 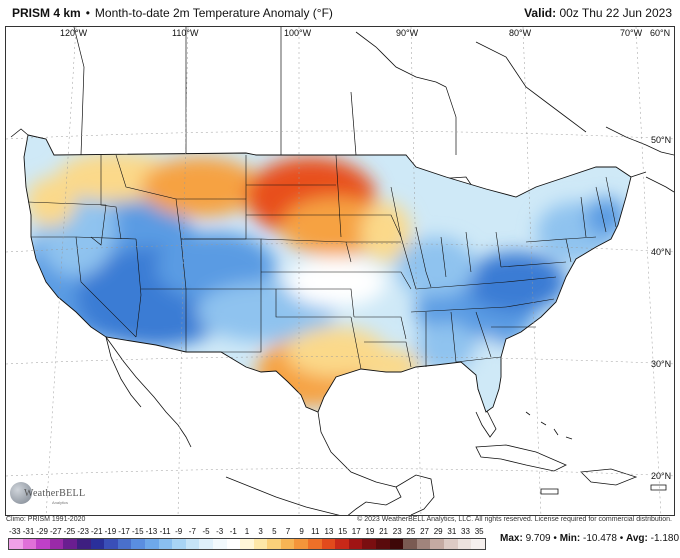 What do you see at coordinates (233, 531) in the screenshot?
I see `legend-tick-label: -1` at bounding box center [233, 531].